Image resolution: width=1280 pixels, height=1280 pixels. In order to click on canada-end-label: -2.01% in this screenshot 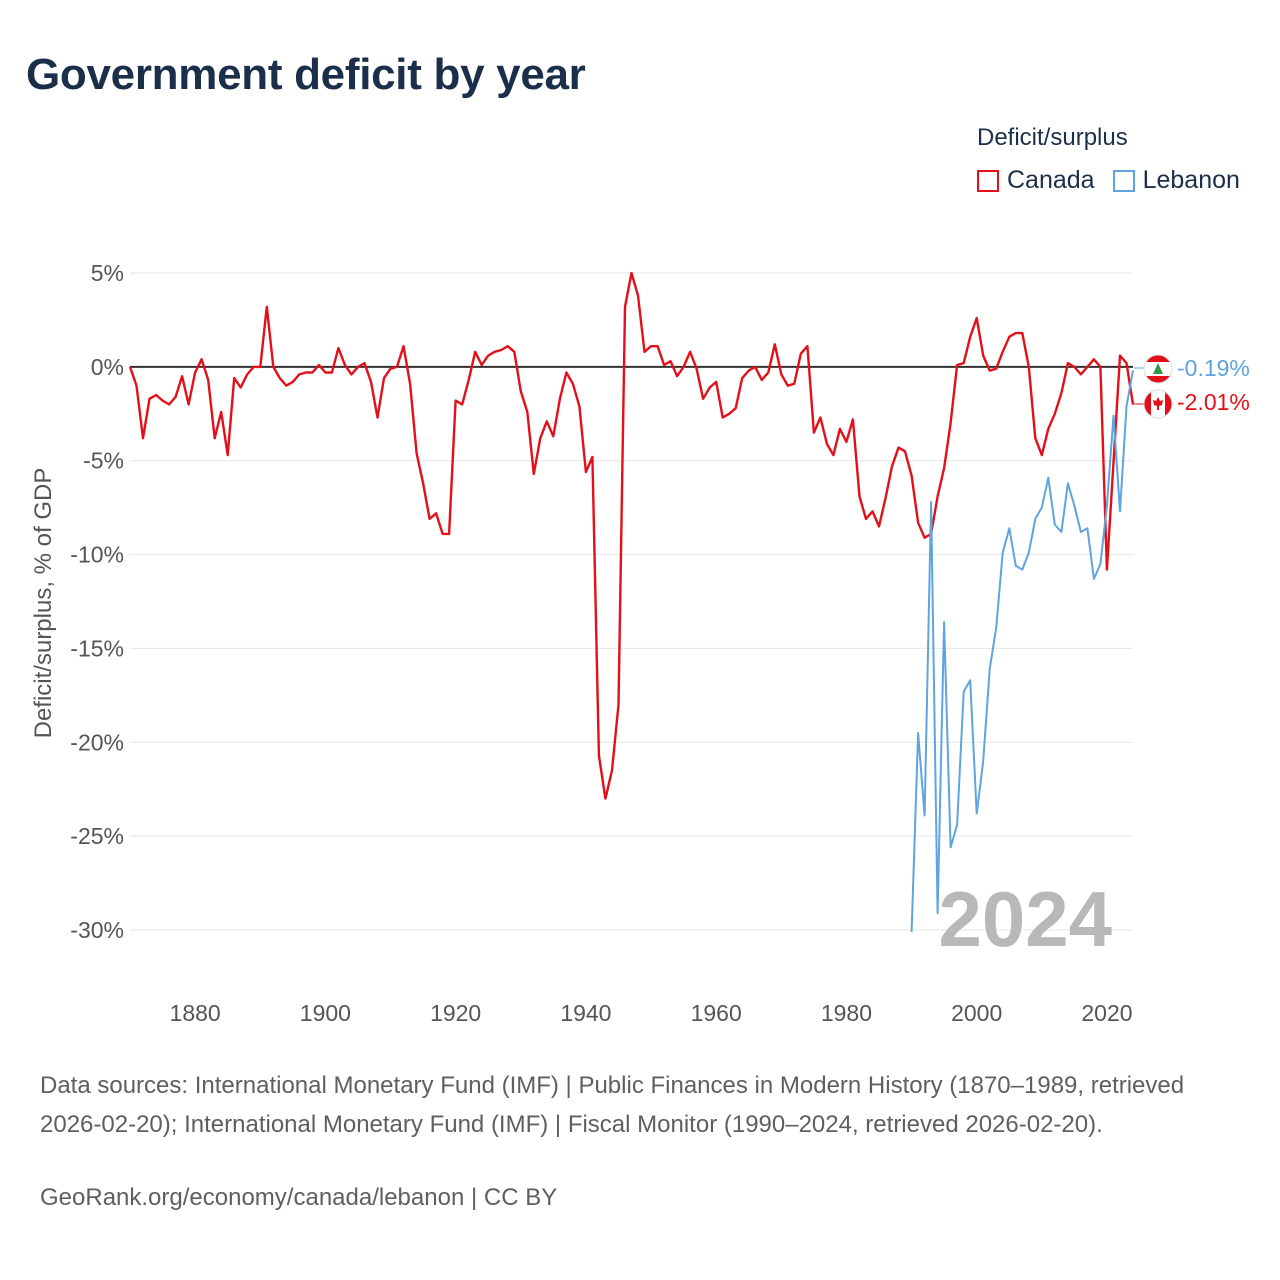, I will do `click(1213, 402)`.